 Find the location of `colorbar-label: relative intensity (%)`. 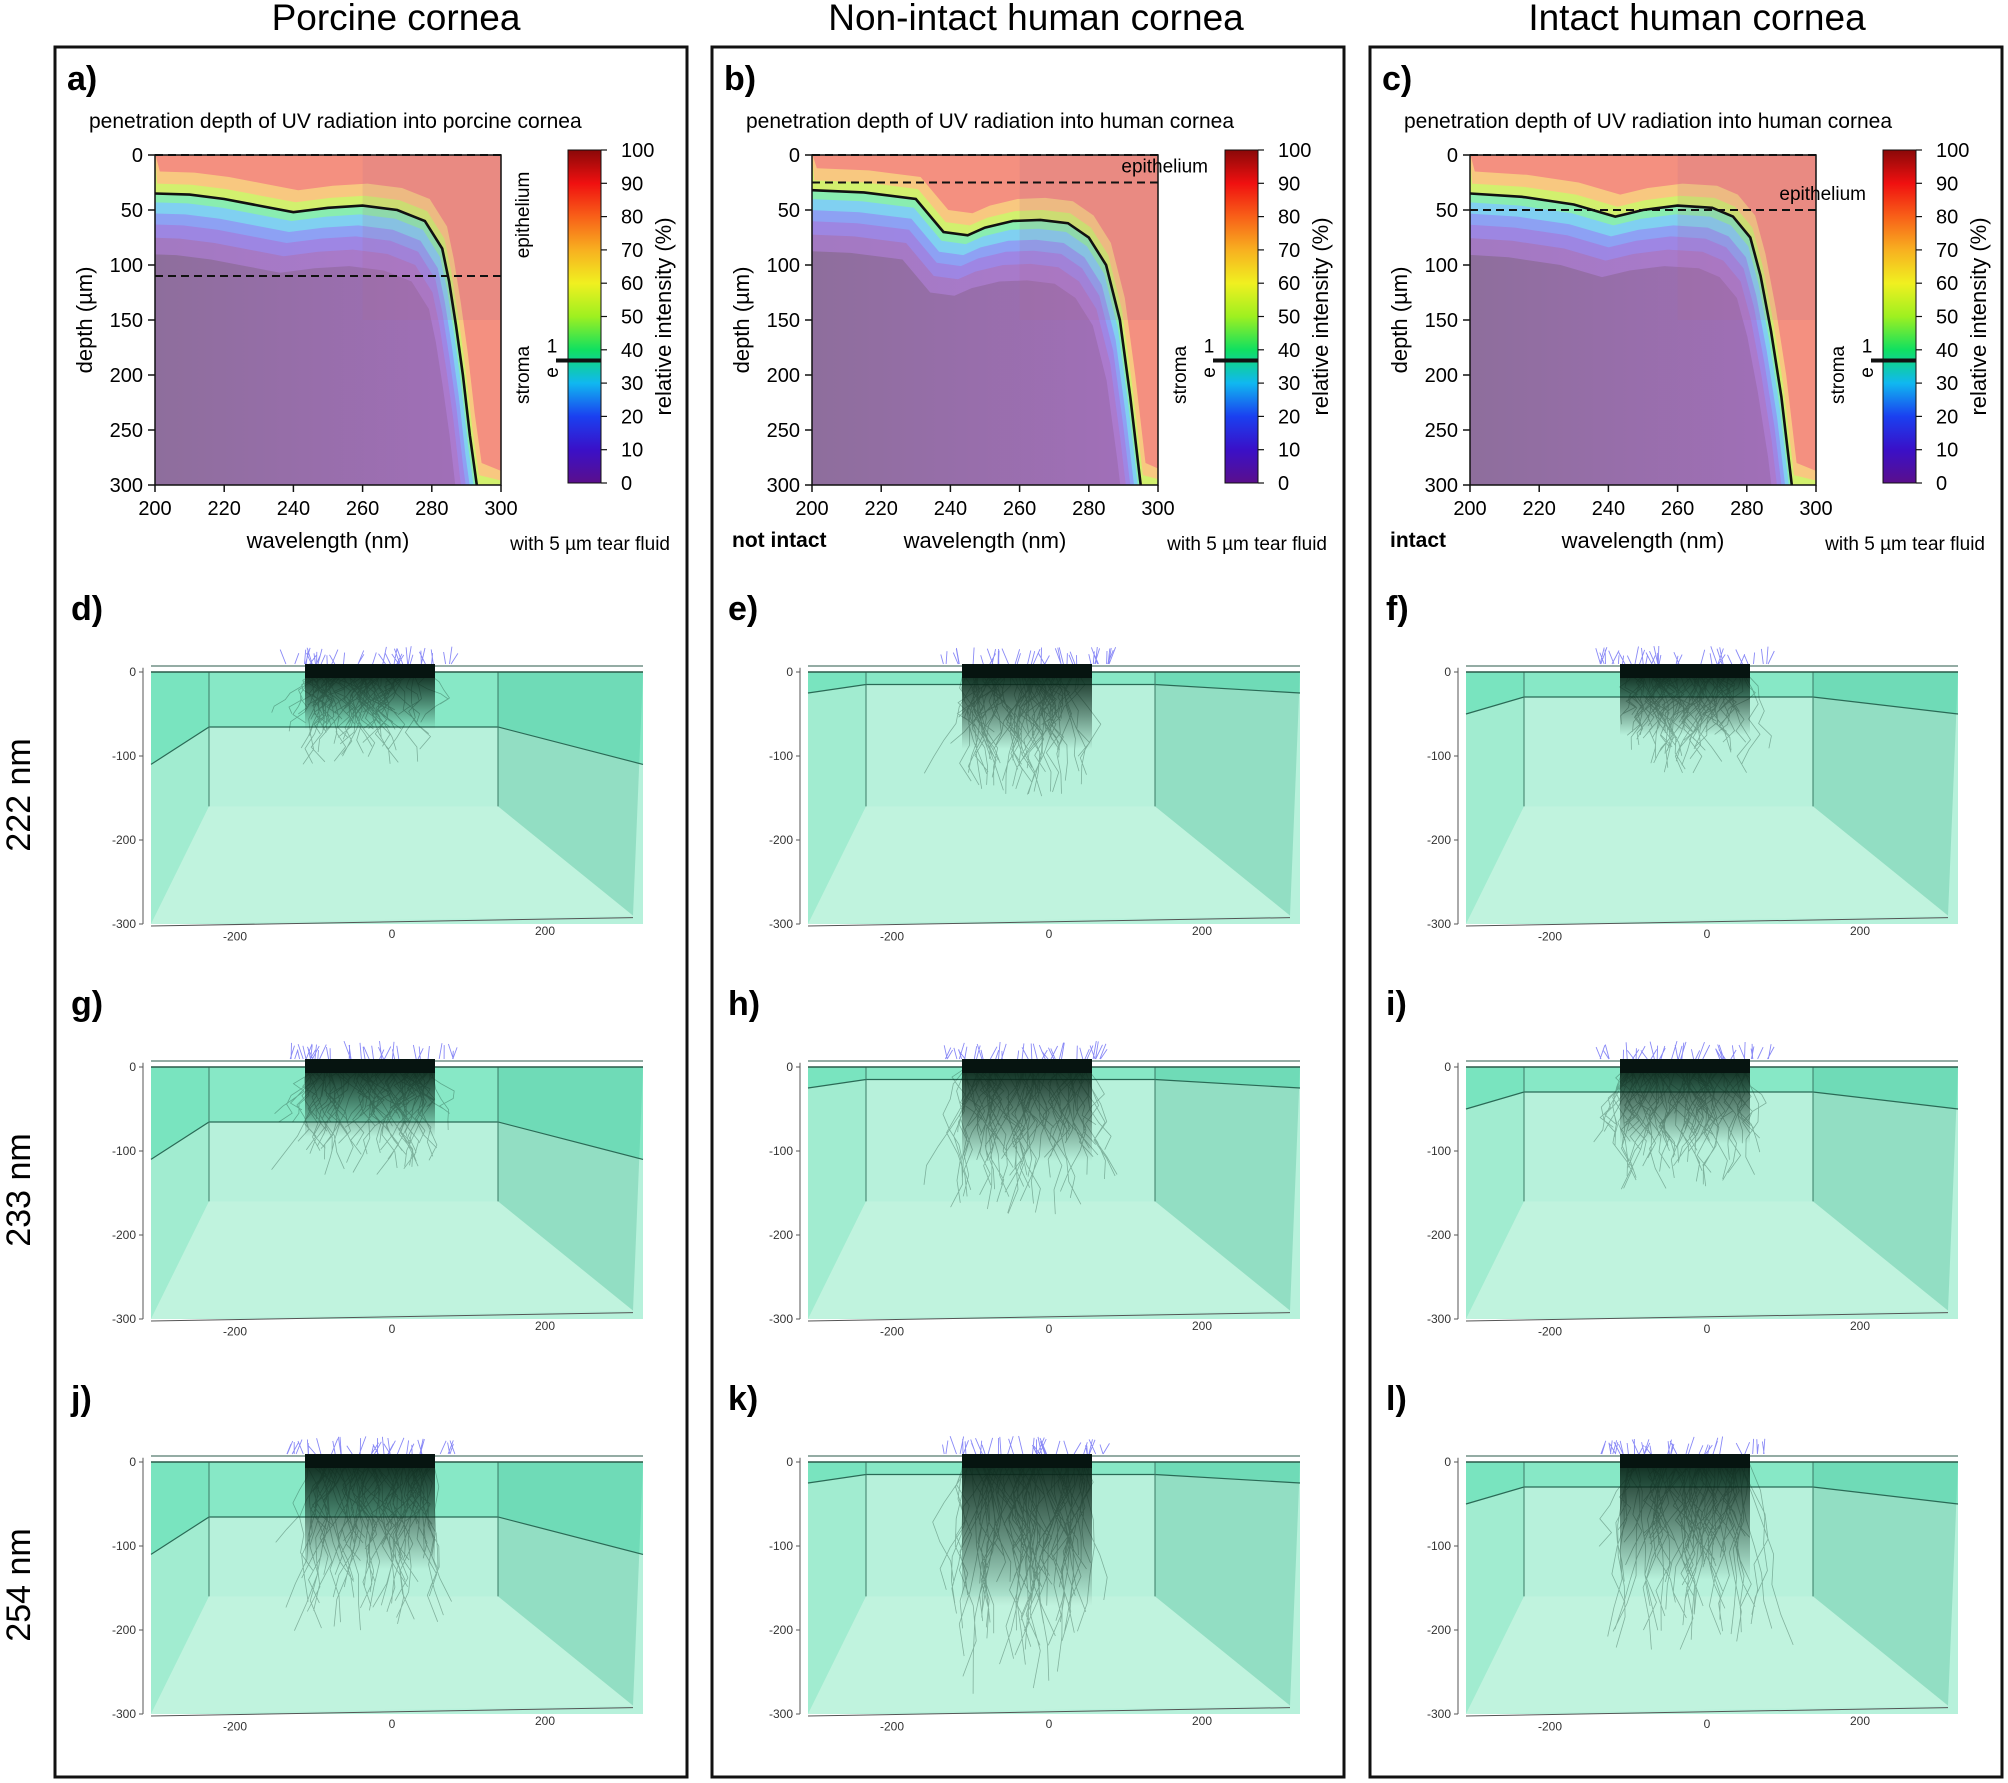

colorbar-label: relative intensity (%) is located at coordinates (663, 316).